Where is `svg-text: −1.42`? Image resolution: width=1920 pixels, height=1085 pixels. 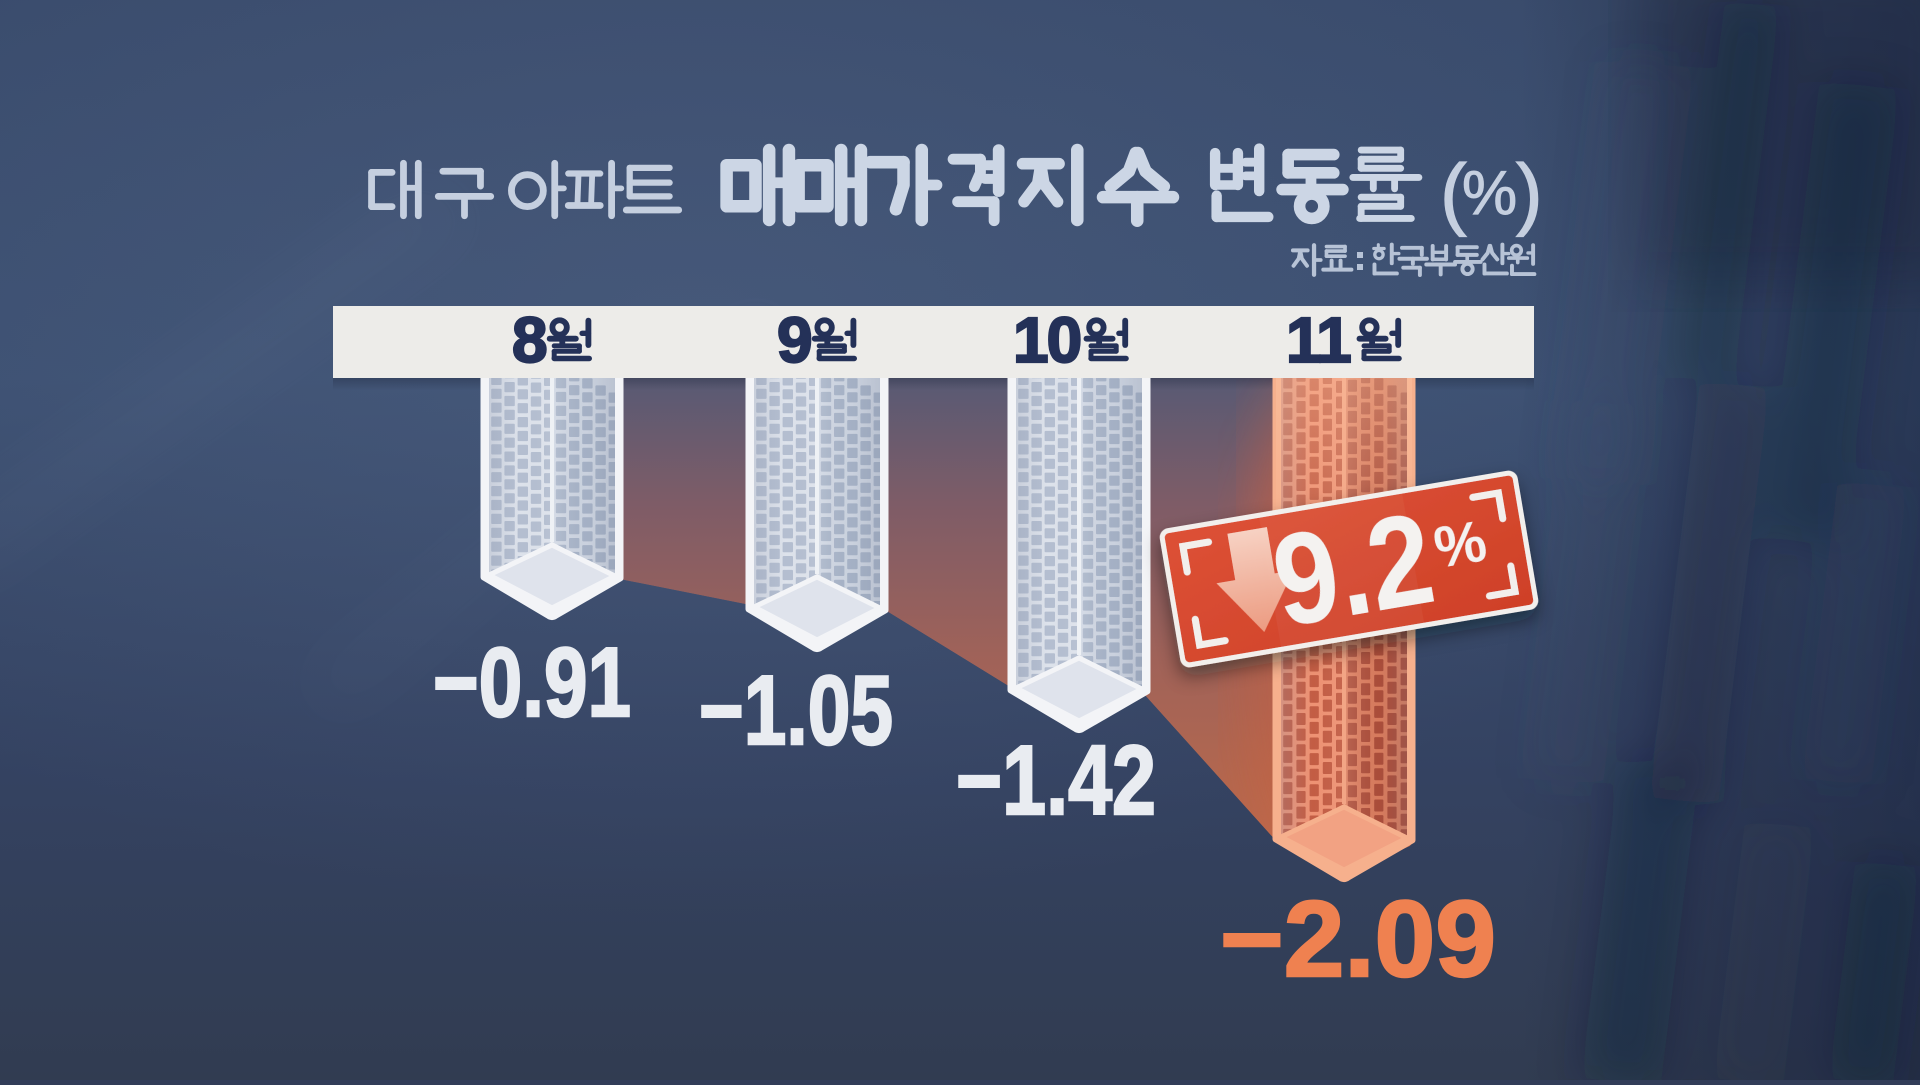
svg-text: −1.42 is located at coordinates (1056, 780).